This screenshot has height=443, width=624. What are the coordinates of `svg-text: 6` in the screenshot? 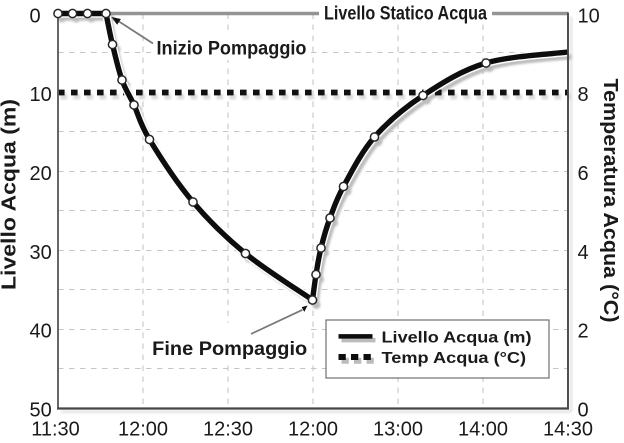 It's located at (583, 174).